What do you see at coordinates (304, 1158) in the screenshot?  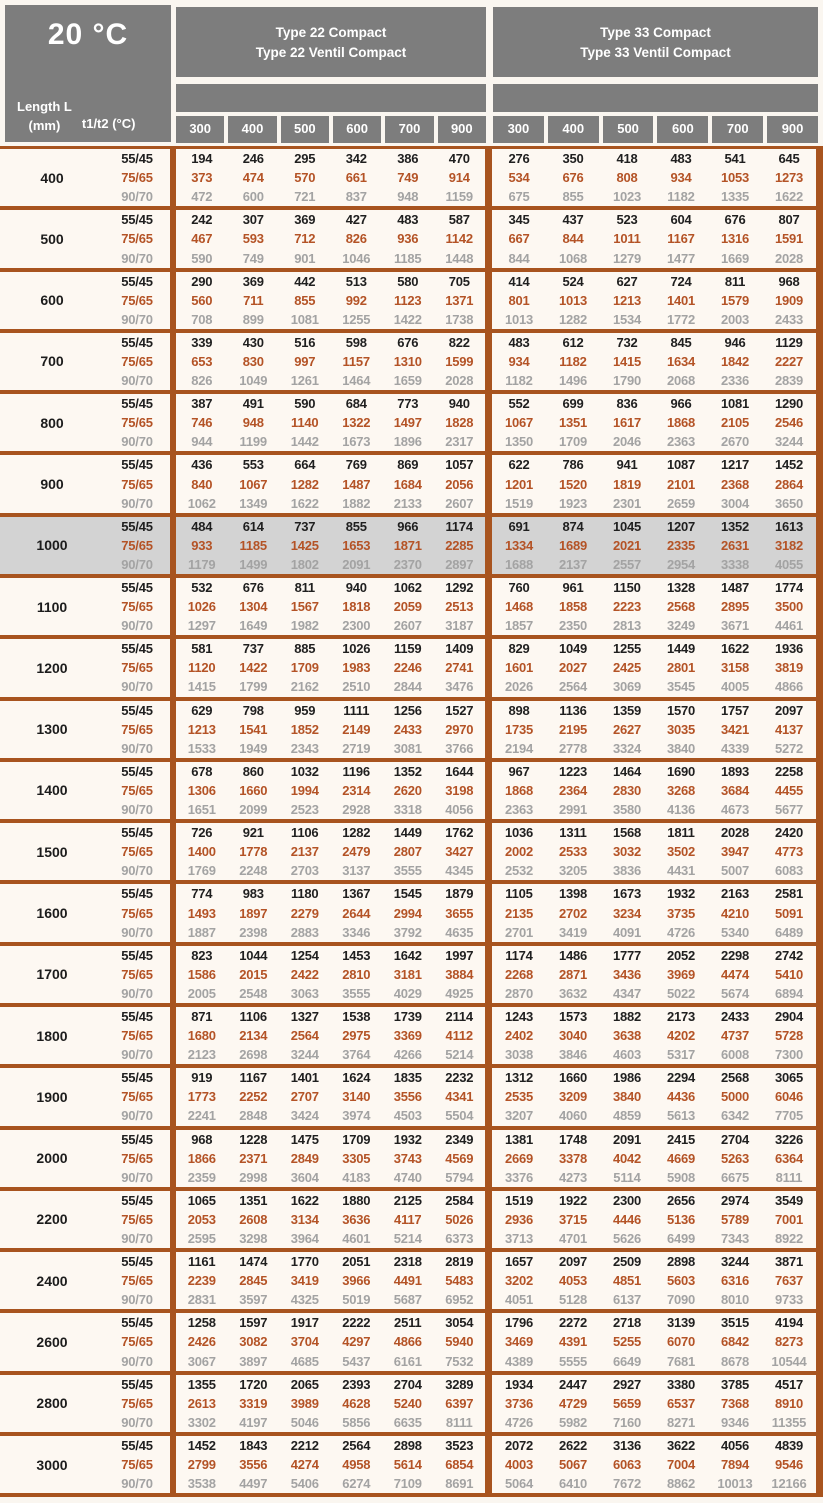 I see `output-value-cell: 2849` at bounding box center [304, 1158].